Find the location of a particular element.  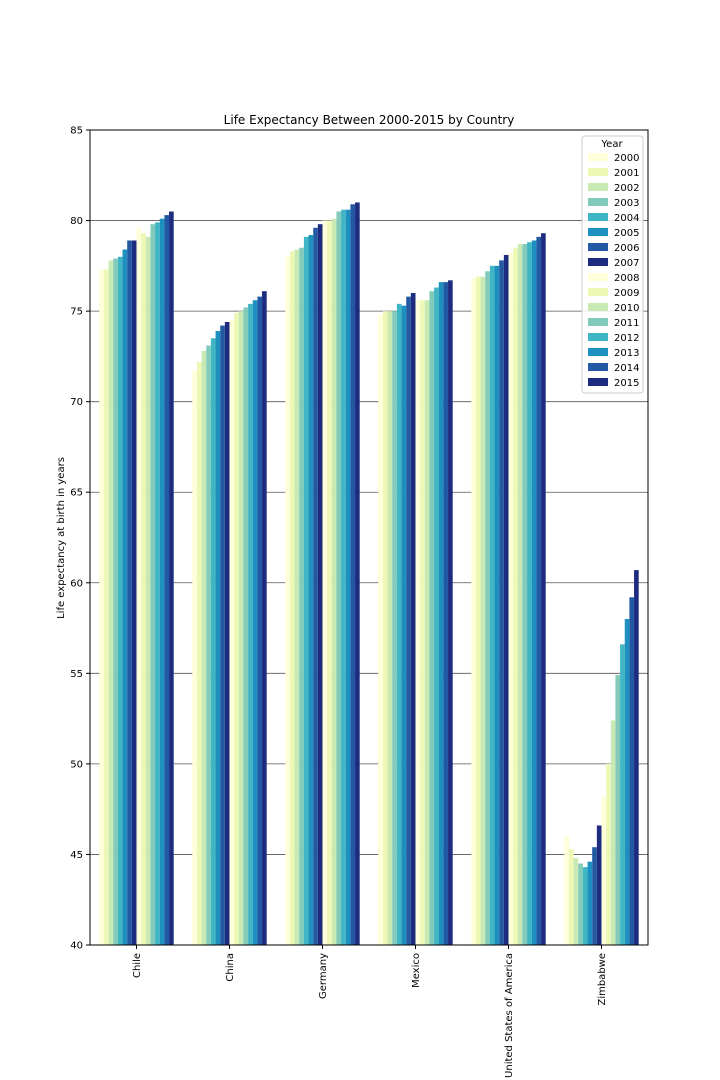

x-tick-label: United States of America is located at coordinates (509, 1015).